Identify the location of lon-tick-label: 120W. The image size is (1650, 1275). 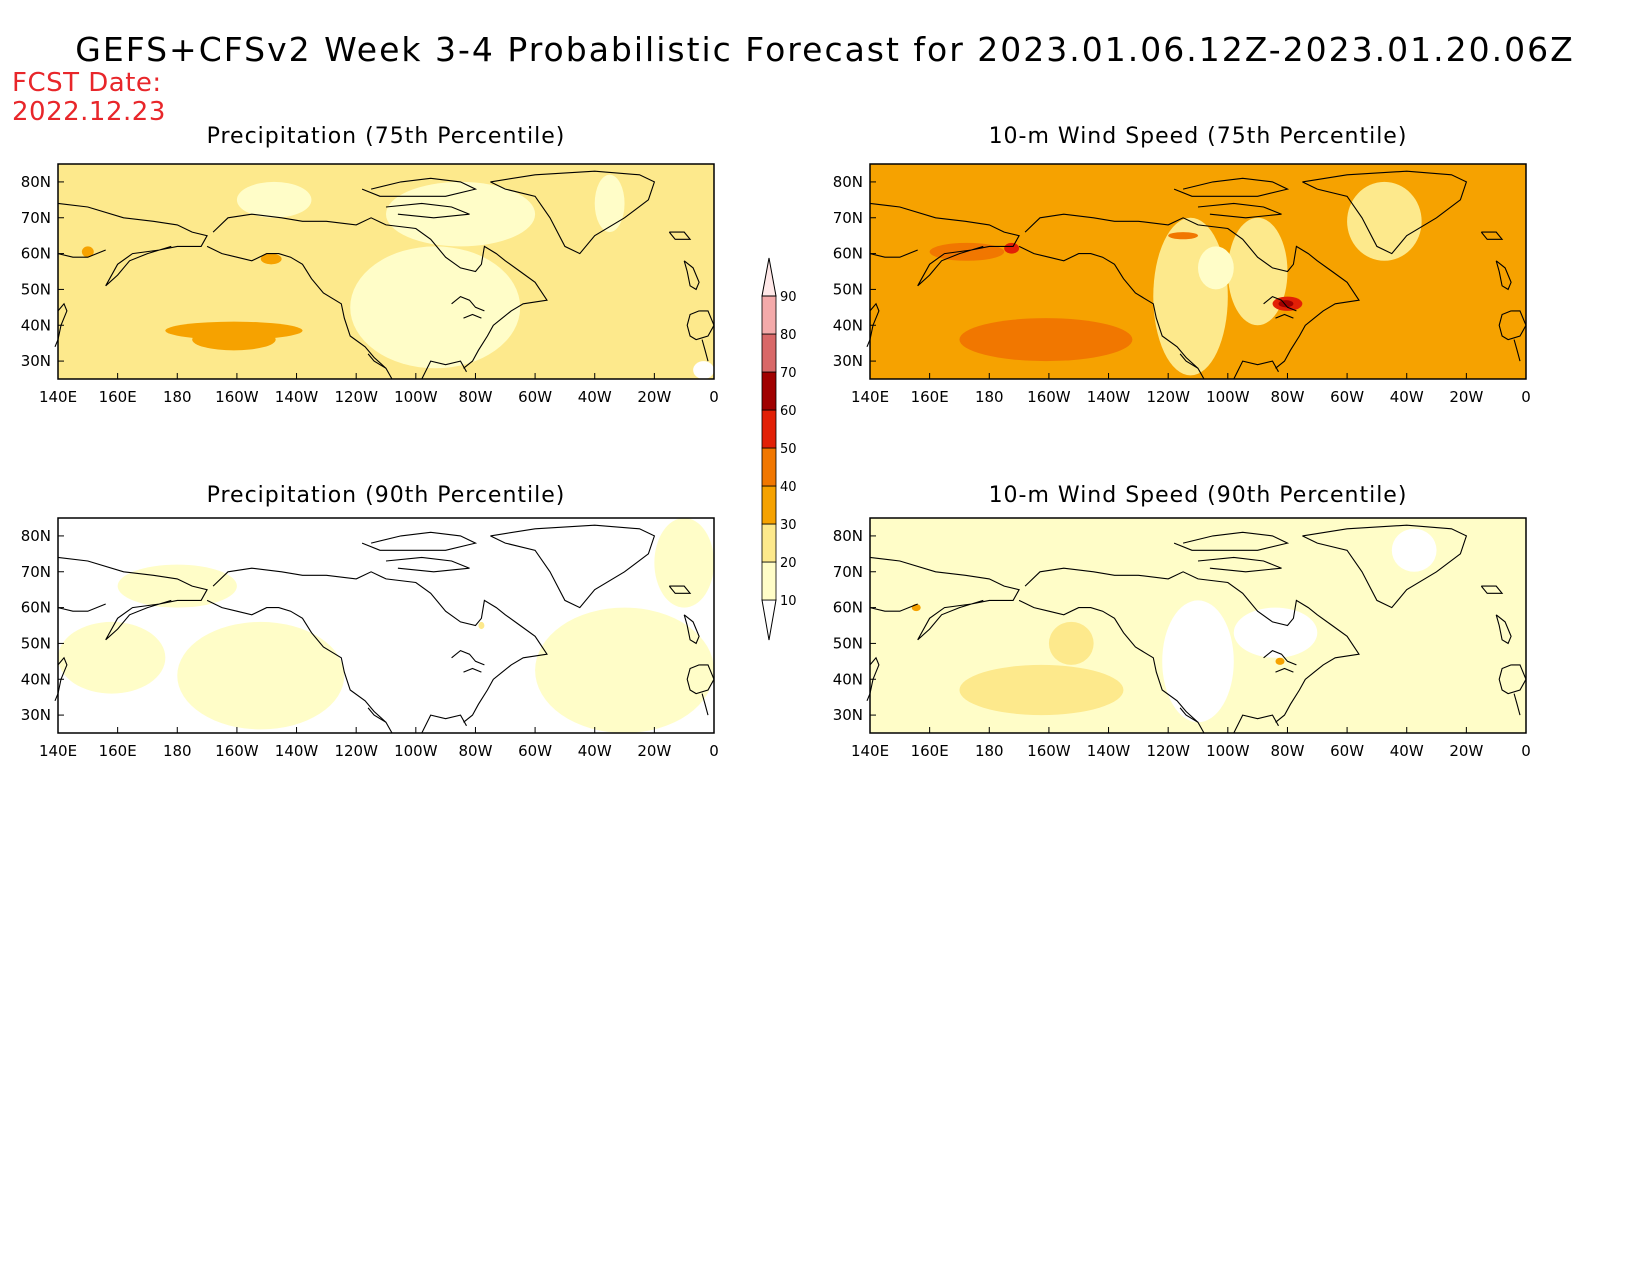
(1168, 397).